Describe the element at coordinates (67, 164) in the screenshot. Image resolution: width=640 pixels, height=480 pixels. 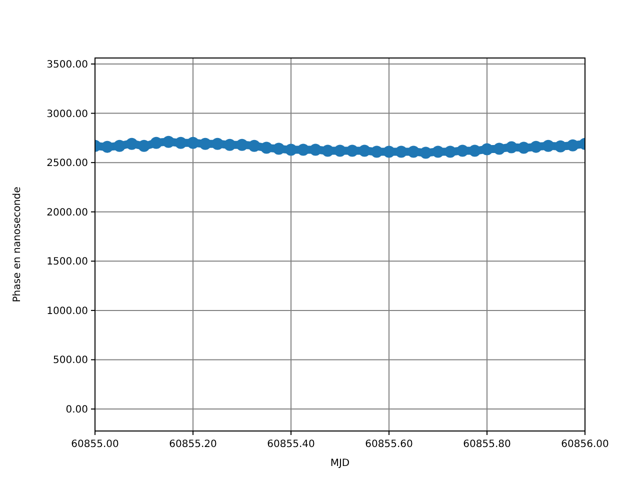
I see `y-tick-label: 2500.00` at that location.